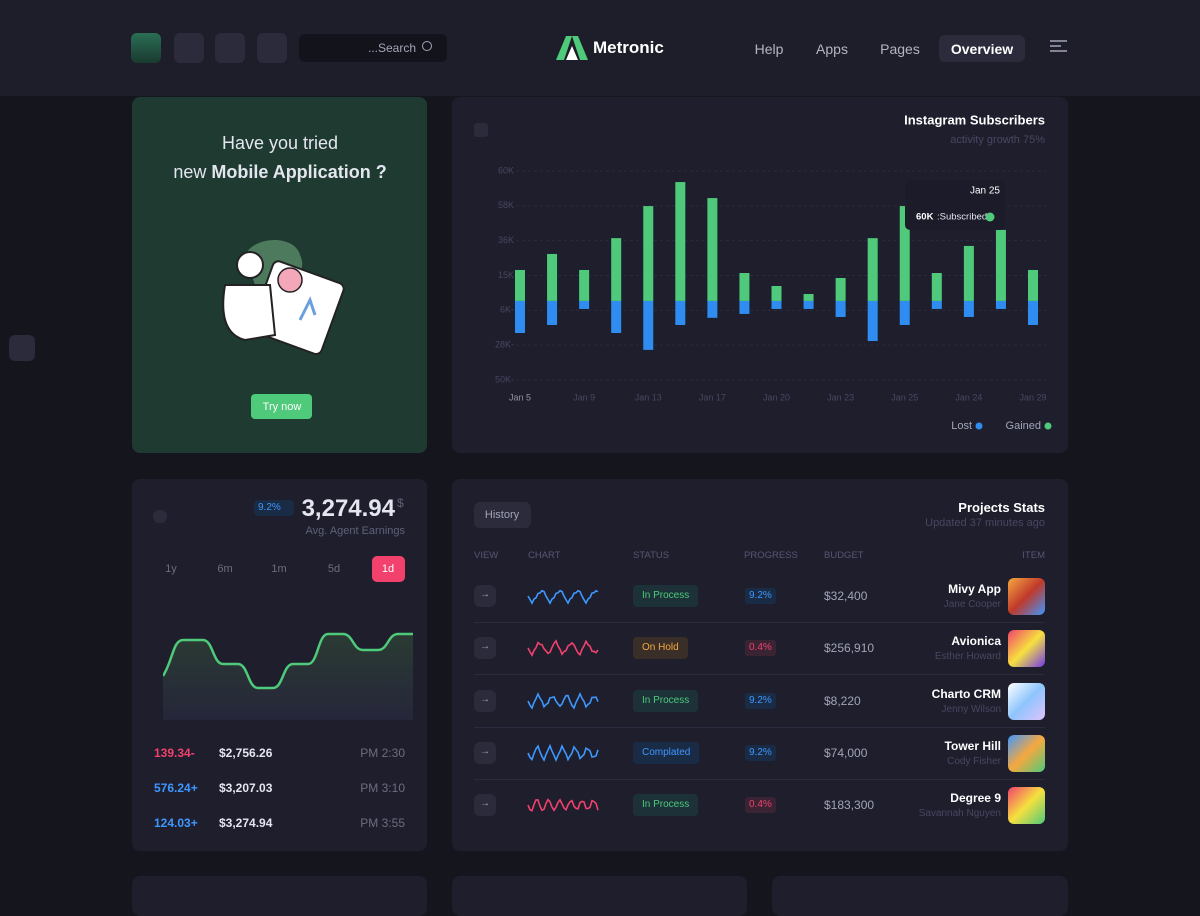 This screenshot has height=916, width=1200. I want to click on change-badge, so click(274, 508).